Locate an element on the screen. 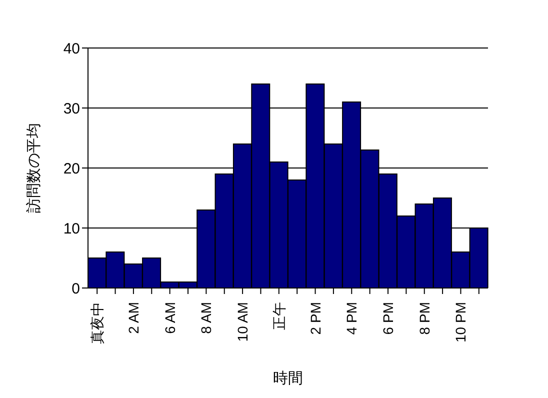  x-tick-label: 6 AM is located at coordinates (170, 318).